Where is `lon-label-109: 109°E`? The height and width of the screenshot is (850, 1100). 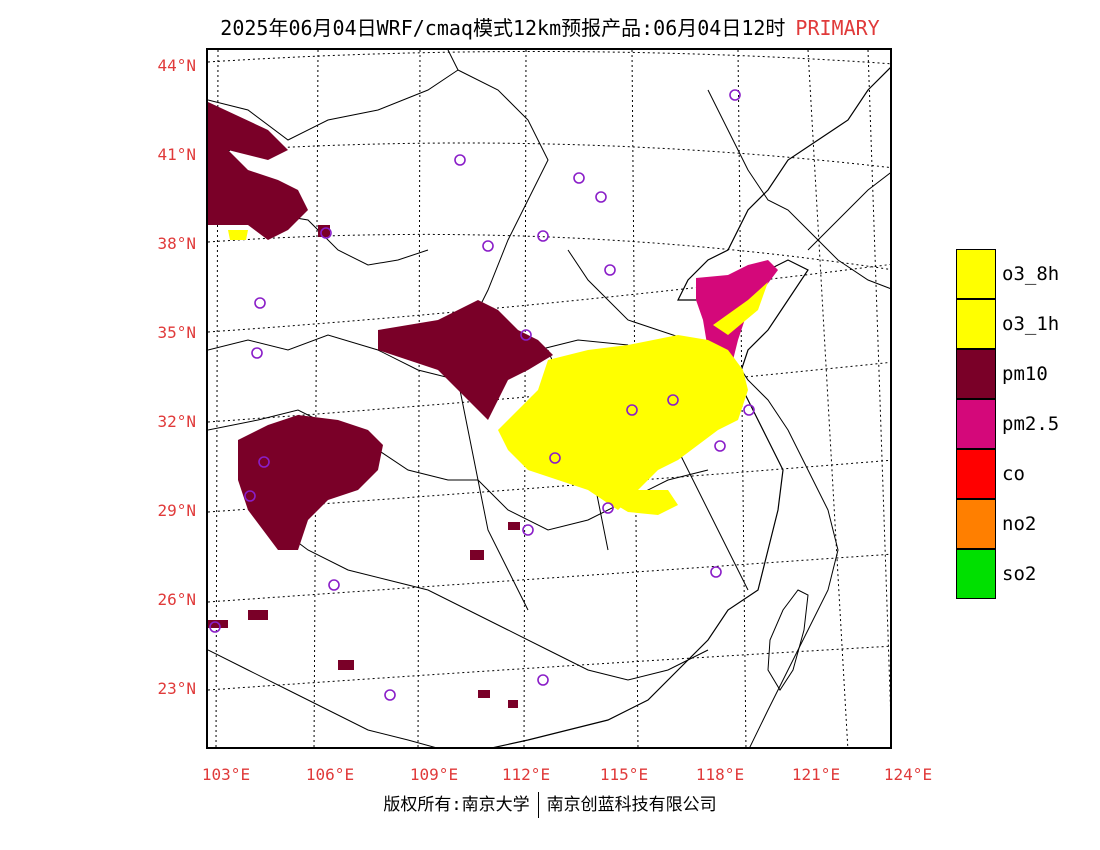 lon-label-109: 109°E is located at coordinates (434, 774).